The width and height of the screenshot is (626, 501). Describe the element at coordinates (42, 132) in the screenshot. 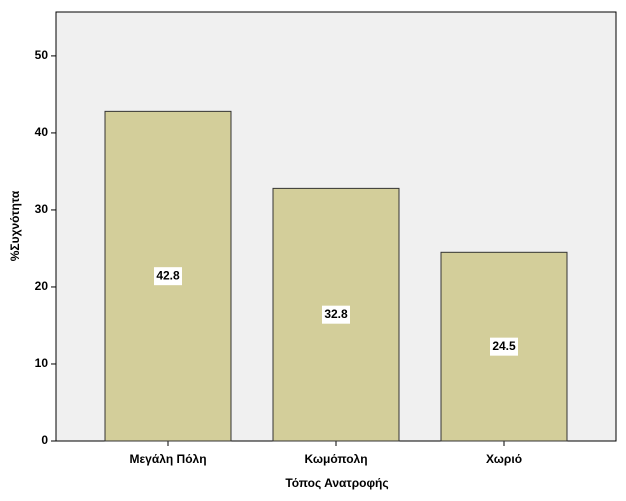

I see `y-tick-label: 40` at that location.